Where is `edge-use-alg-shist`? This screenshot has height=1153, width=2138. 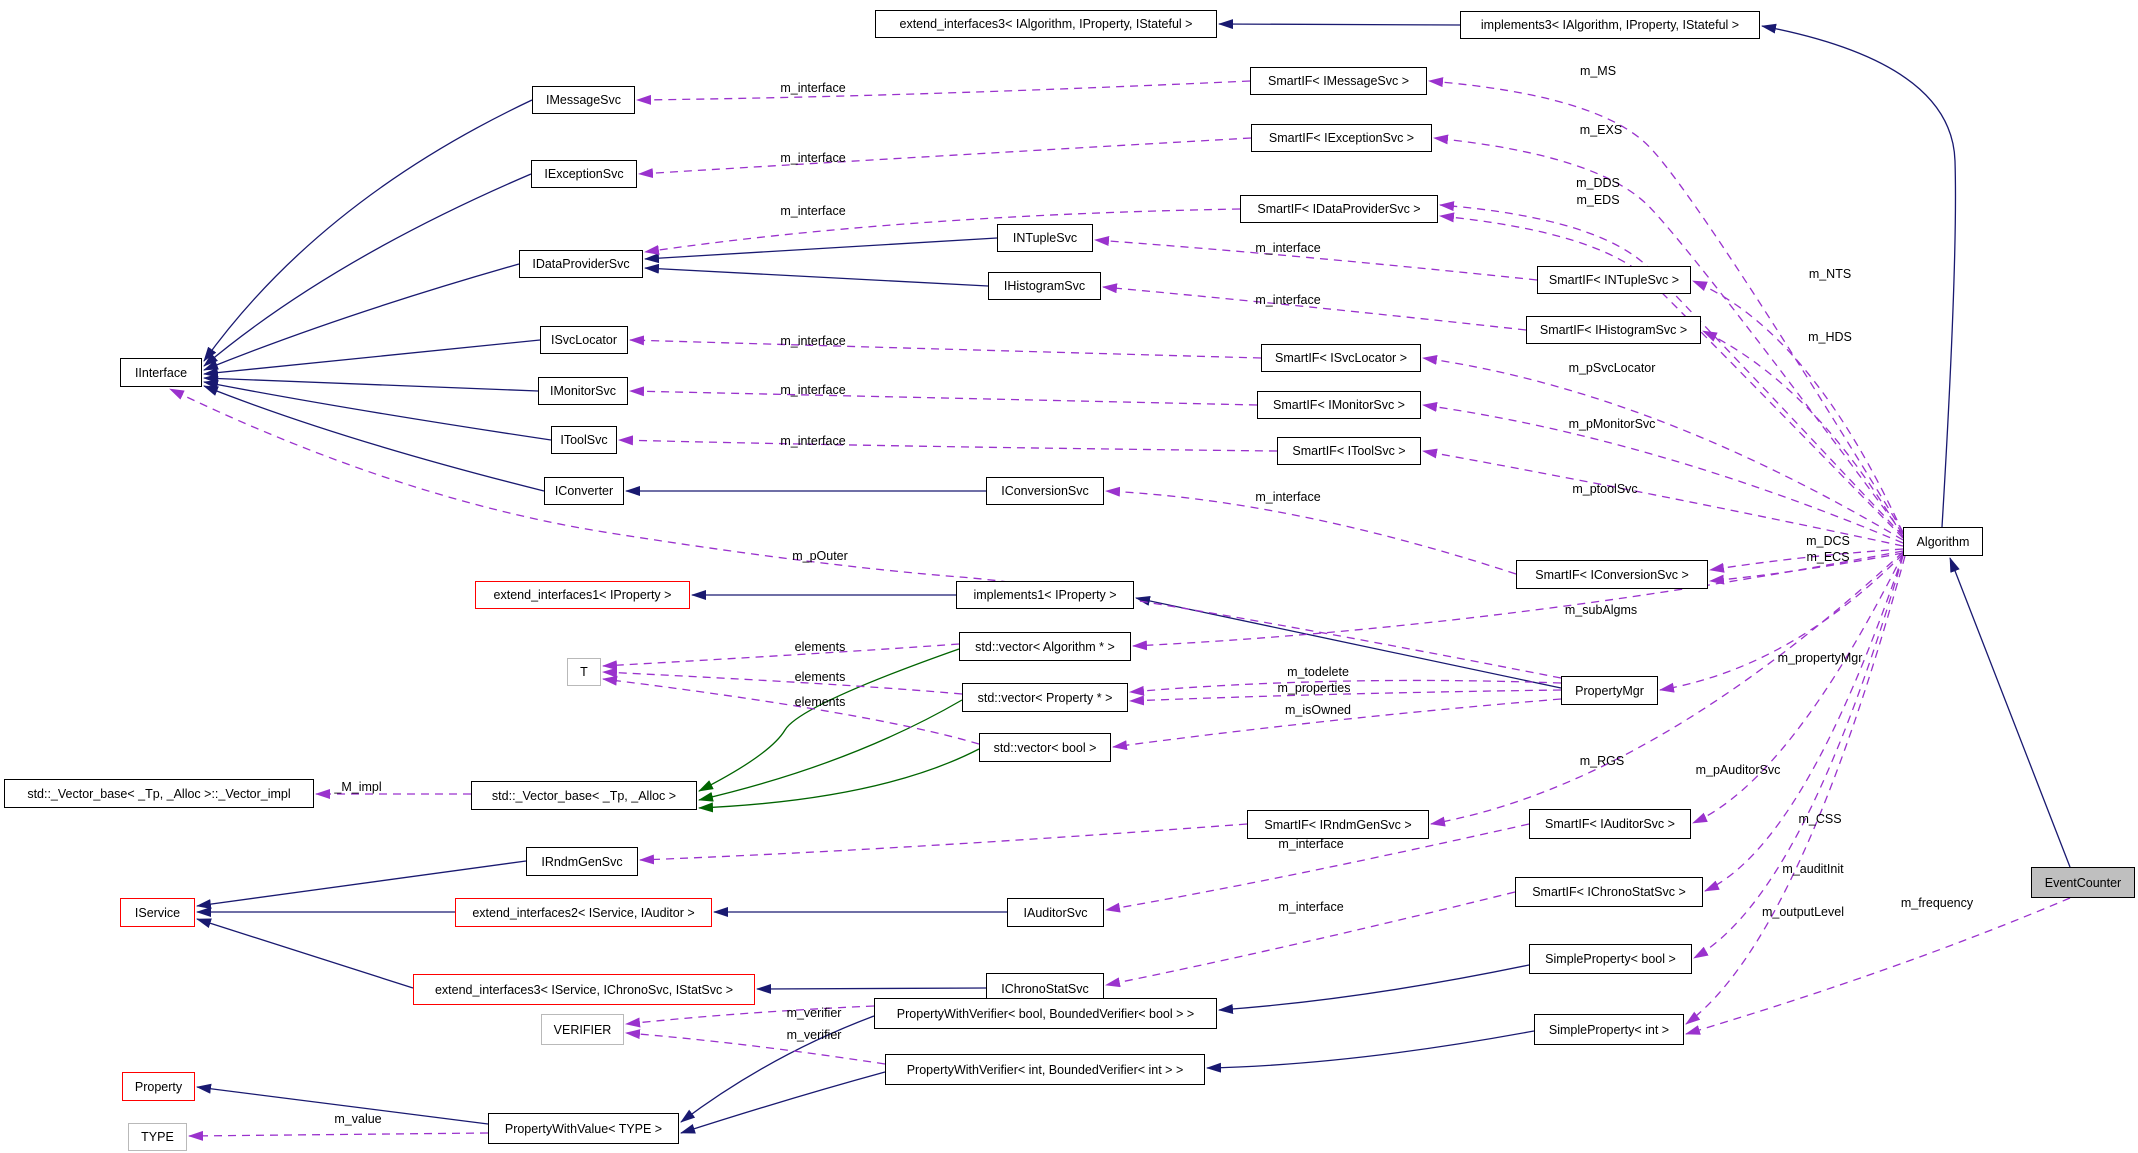 edge-use-alg-shist is located at coordinates (1803, 434).